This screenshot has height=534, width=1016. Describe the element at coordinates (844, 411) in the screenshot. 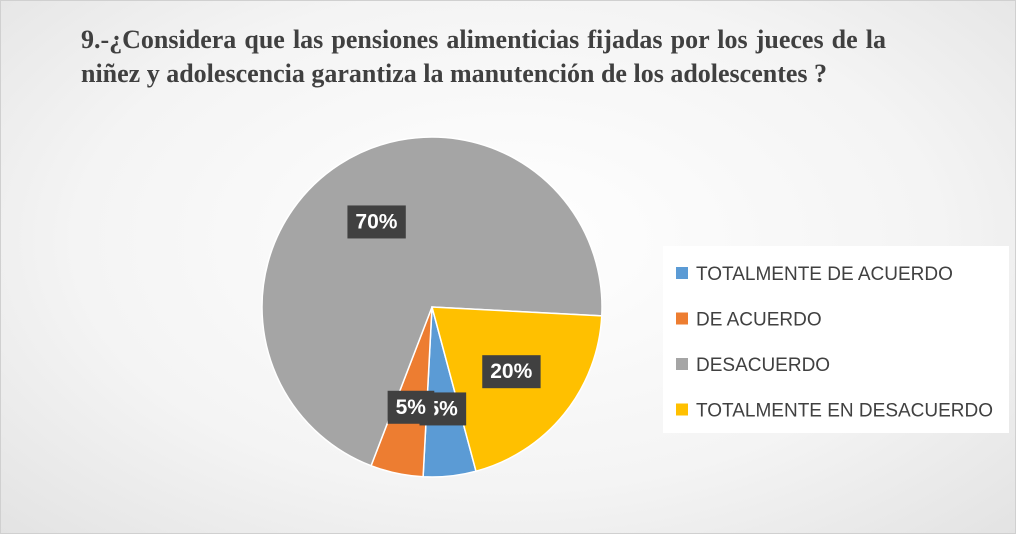

I see `legend-label: TOTALMENTE EN DESACUERDO` at that location.